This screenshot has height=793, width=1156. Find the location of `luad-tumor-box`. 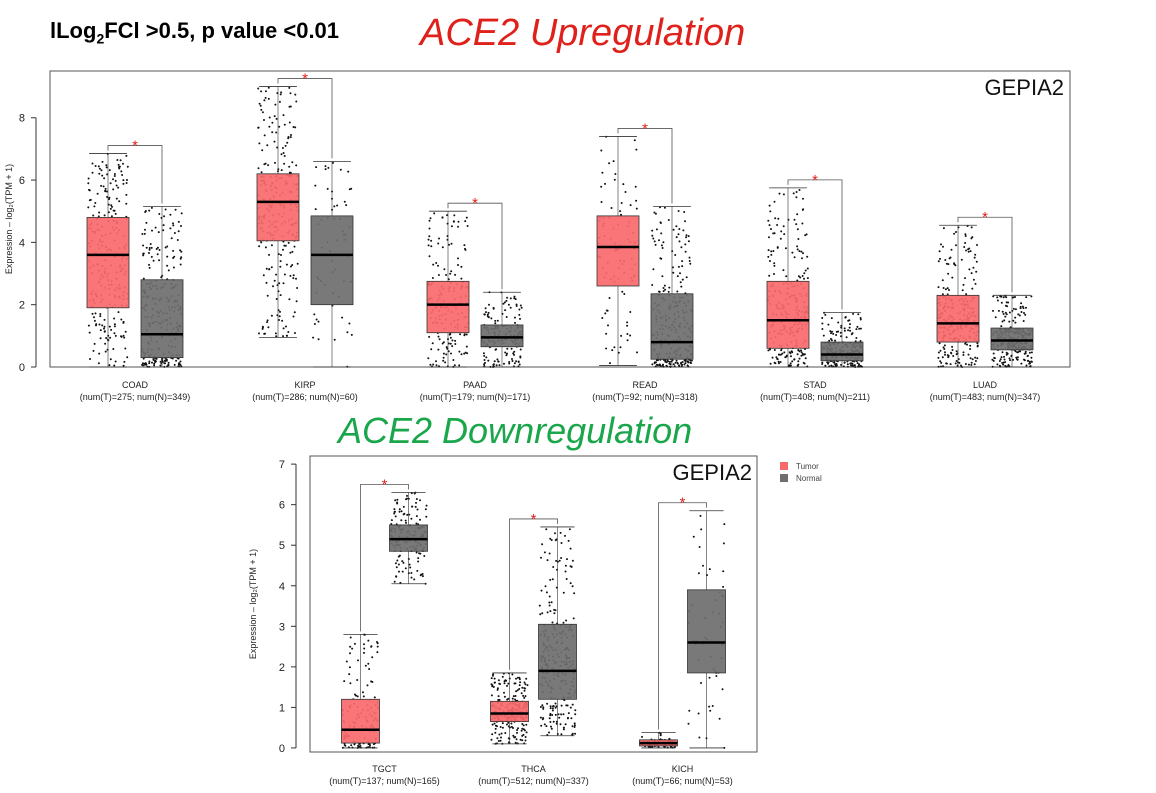

luad-tumor-box is located at coordinates (958, 318).